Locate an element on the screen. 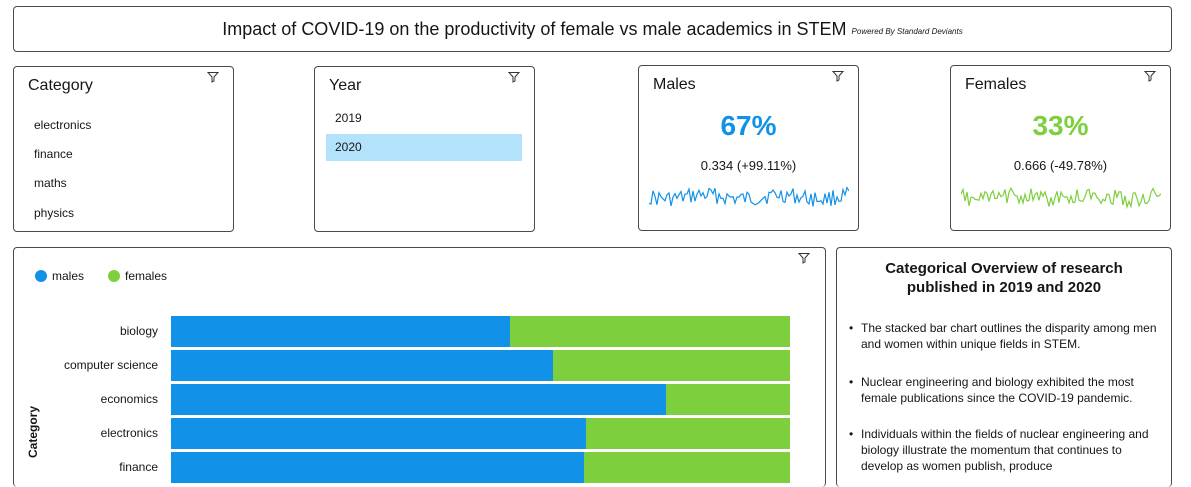  year-item-2020: 2020 is located at coordinates (424, 147).